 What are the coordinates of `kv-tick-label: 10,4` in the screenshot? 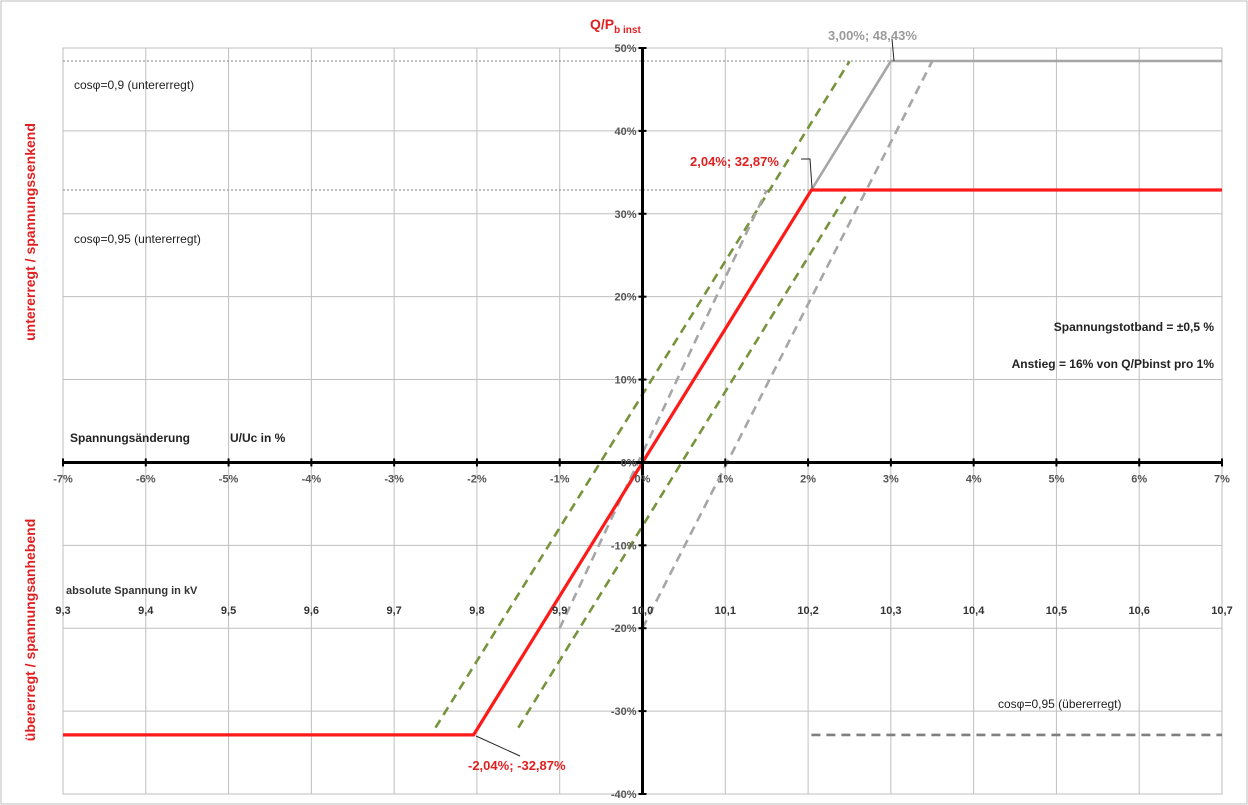 It's located at (974, 611).